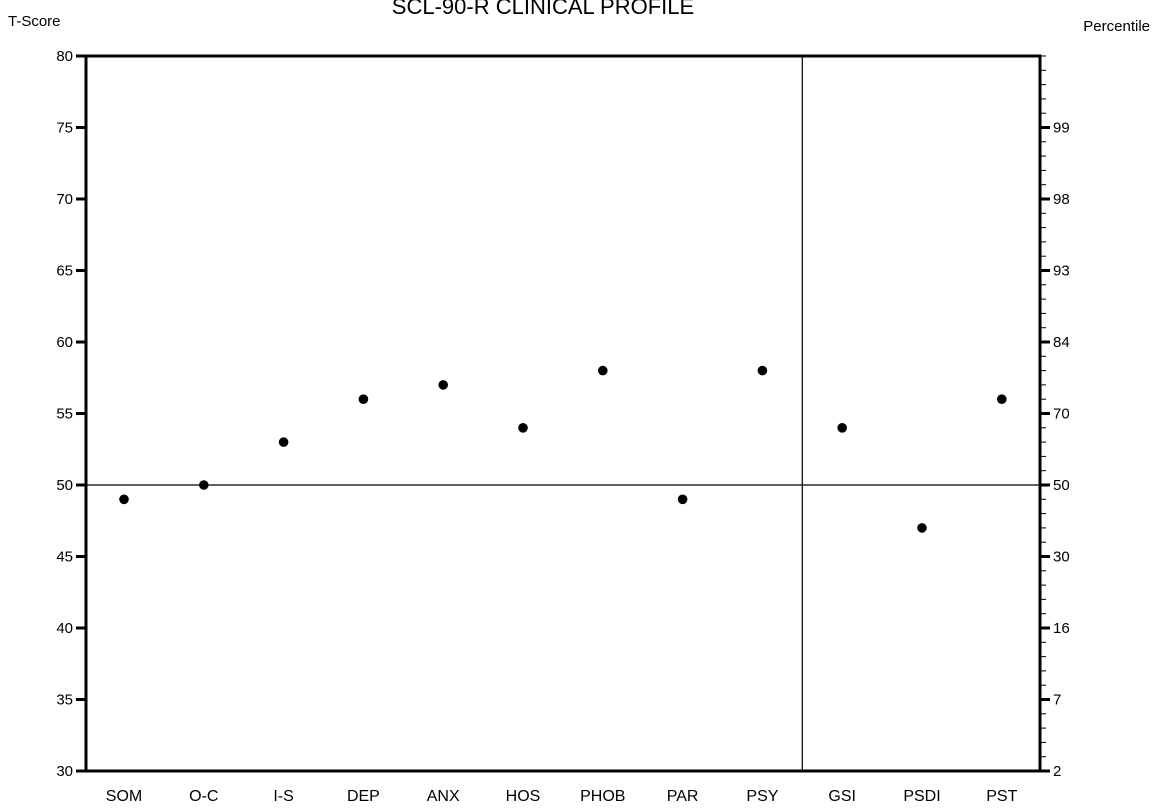  Describe the element at coordinates (64, 557) in the screenshot. I see `left-tick-label: 45` at that location.